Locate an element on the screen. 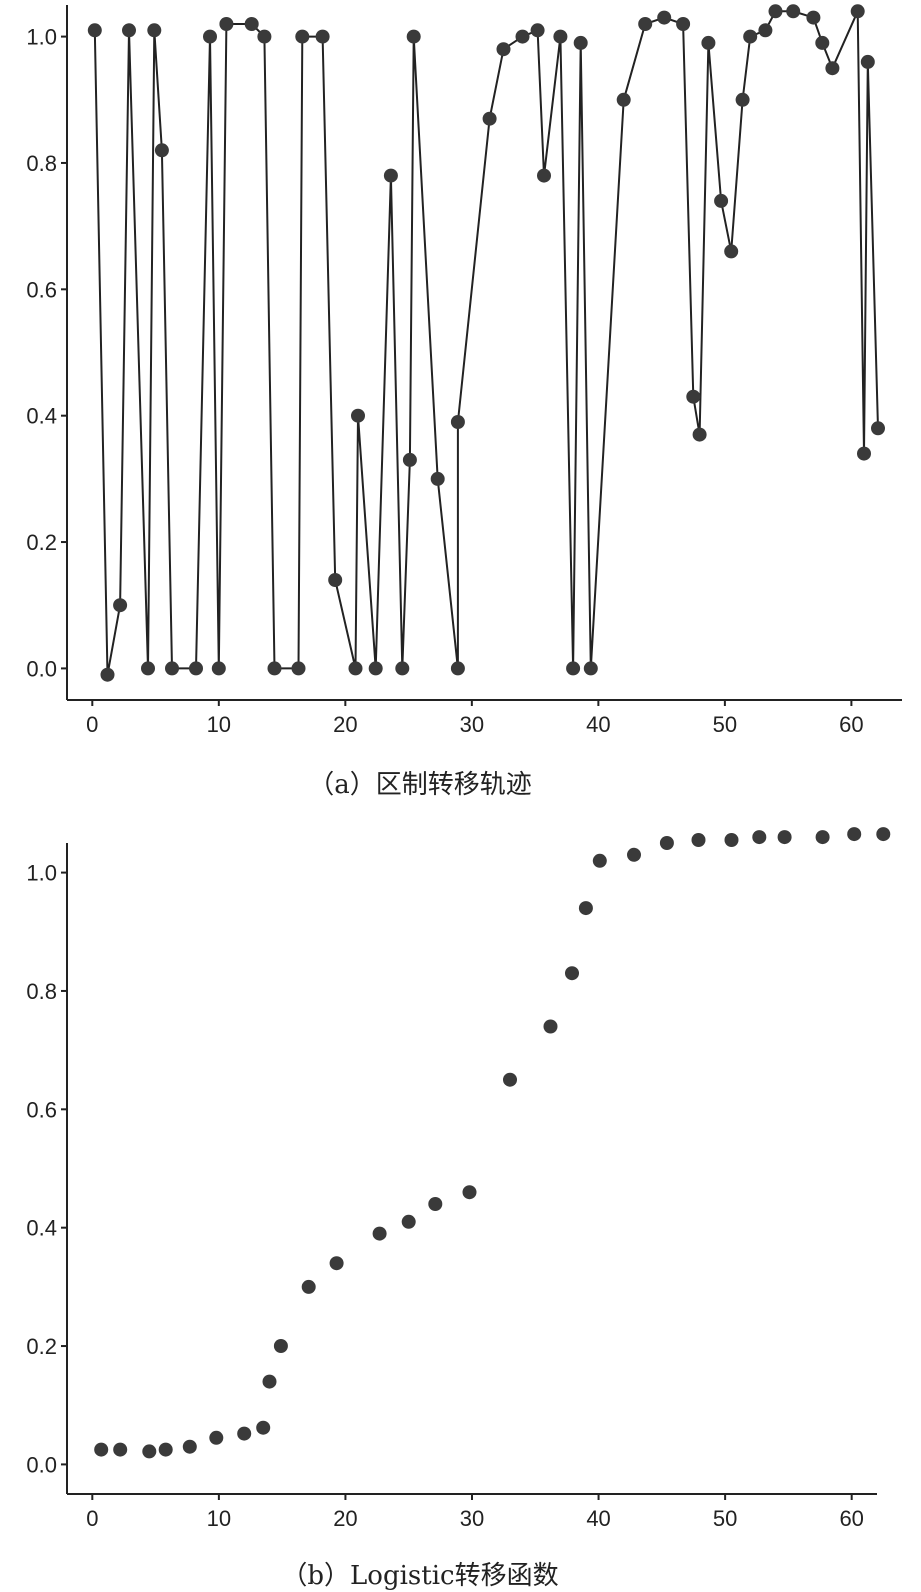 The image size is (921, 1592). panel-a-x-tick-label: 10 is located at coordinates (219, 724).